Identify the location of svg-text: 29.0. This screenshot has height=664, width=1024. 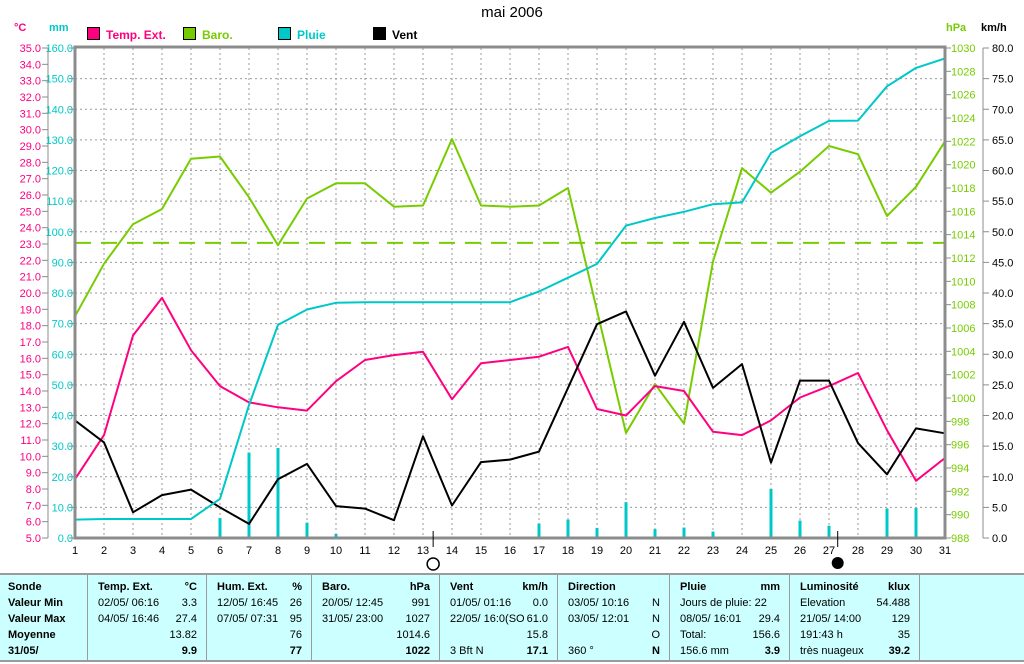
(30, 147).